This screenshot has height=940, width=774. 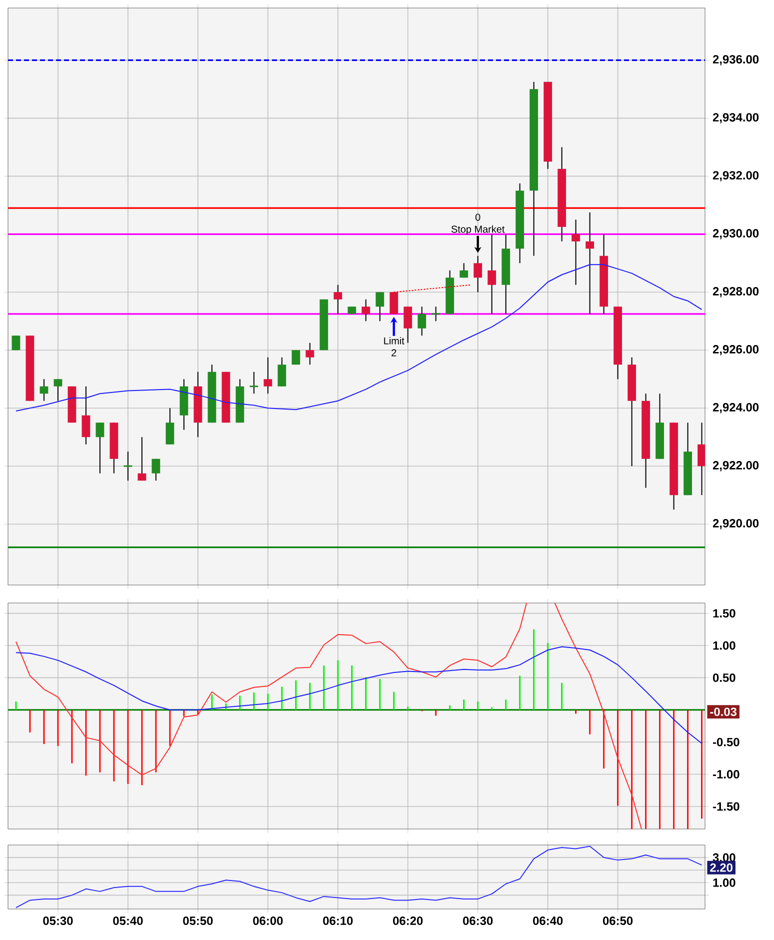 I want to click on x-tick-label: 06:50, so click(x=617, y=920).